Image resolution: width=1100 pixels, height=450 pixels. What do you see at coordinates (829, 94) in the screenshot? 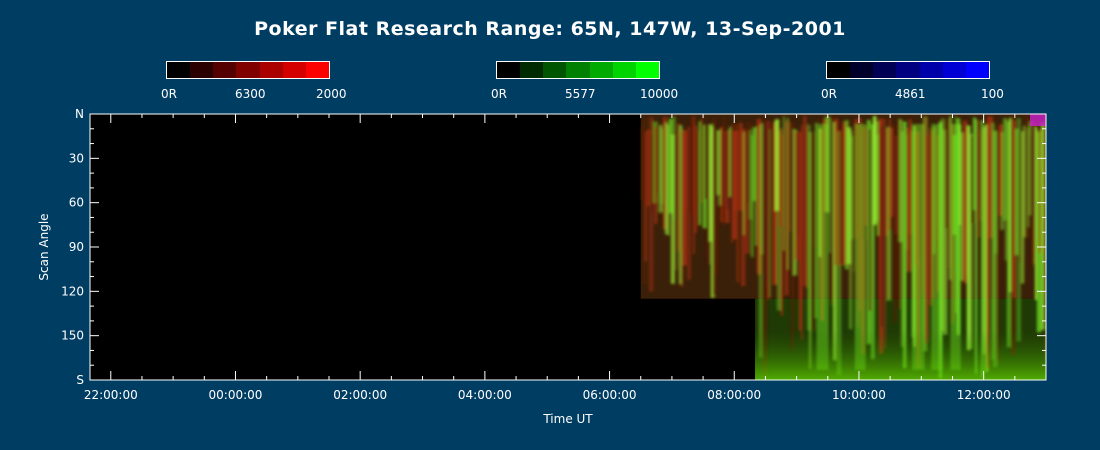
I see `colorbar-4861-min-label: 0R` at bounding box center [829, 94].